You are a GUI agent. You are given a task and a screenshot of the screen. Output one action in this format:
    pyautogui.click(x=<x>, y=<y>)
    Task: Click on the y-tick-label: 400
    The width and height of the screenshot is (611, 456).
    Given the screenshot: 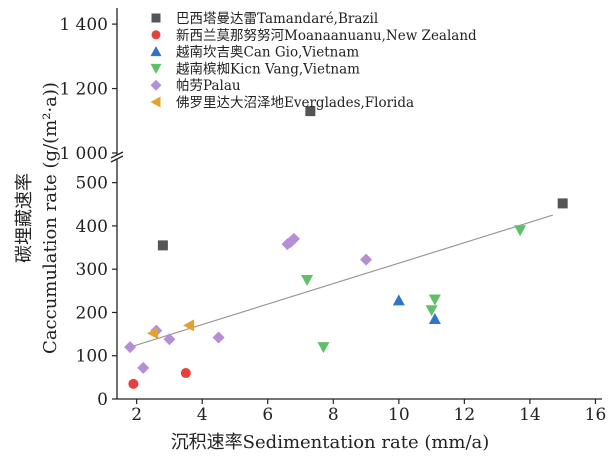 What is the action you would take?
    pyautogui.click(x=92, y=227)
    